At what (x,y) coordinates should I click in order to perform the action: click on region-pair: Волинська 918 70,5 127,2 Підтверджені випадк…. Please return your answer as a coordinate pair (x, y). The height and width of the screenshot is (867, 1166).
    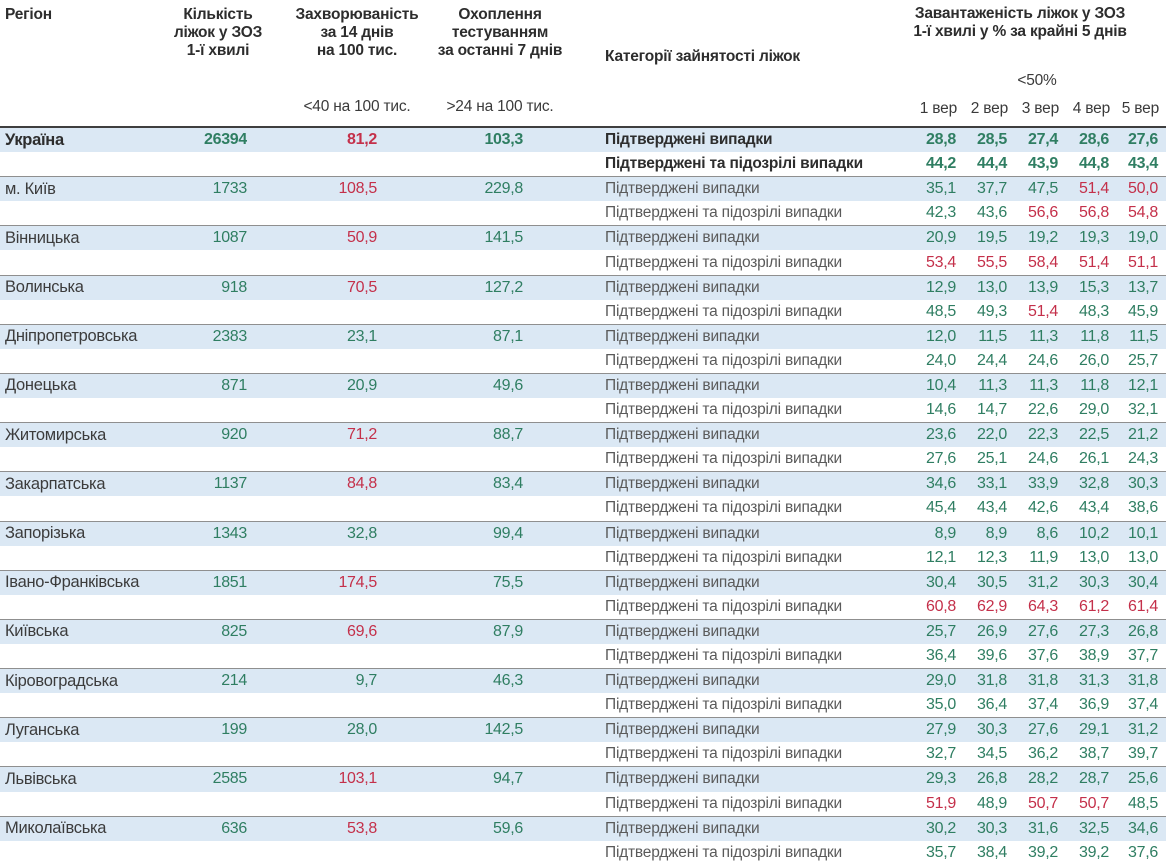
    Looking at the image, I should click on (583, 299).